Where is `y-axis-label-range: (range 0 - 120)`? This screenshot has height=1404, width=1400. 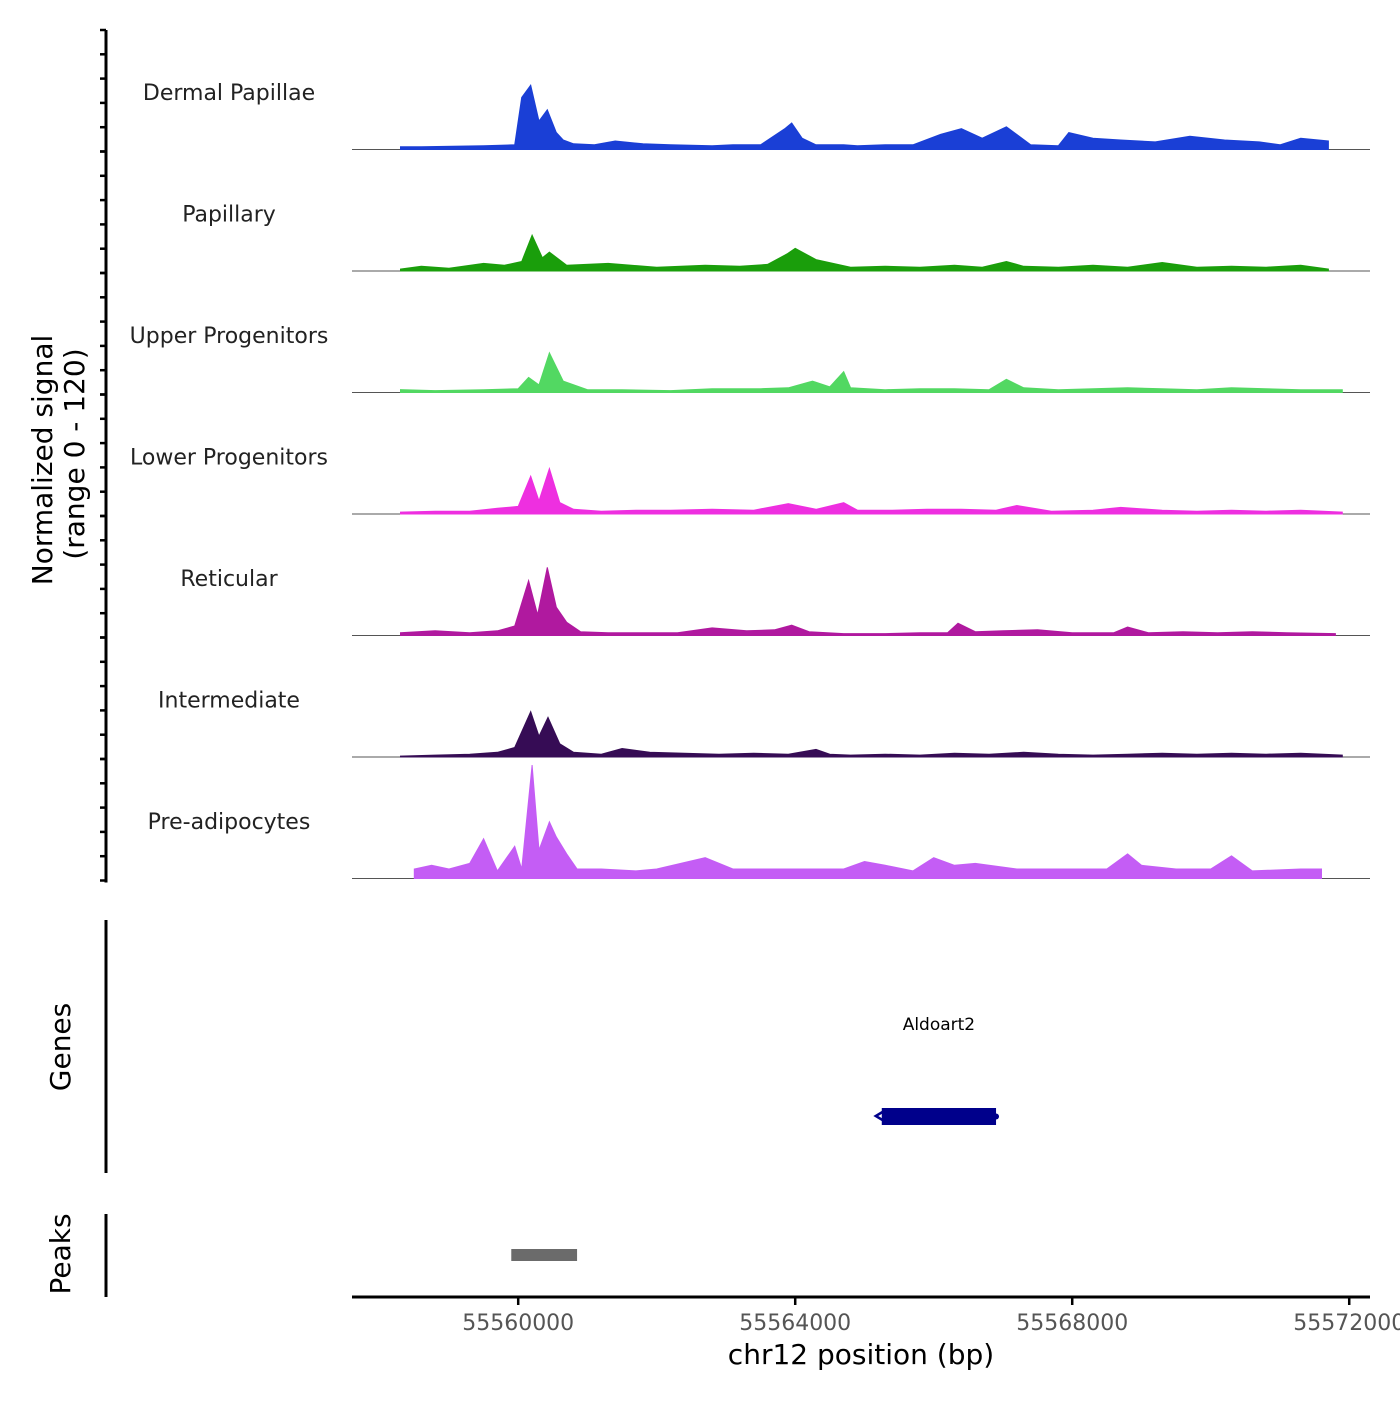 y-axis-label-range: (range 0 - 120) is located at coordinates (74, 453).